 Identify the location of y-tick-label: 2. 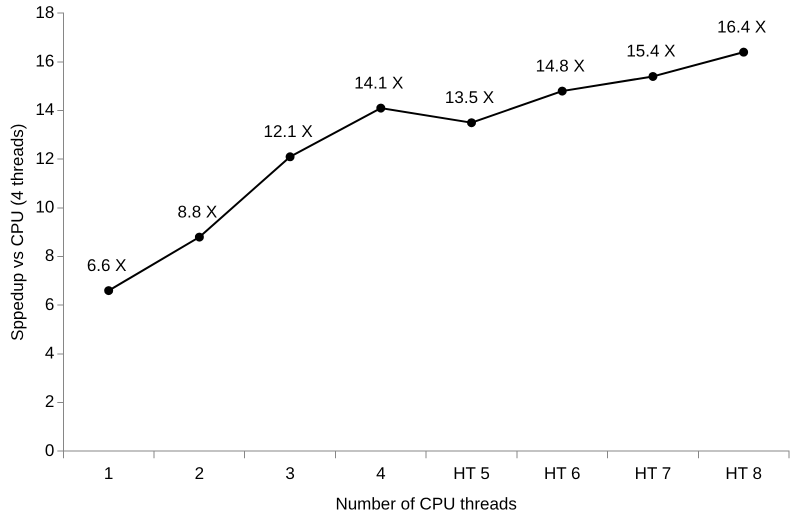
(49, 402).